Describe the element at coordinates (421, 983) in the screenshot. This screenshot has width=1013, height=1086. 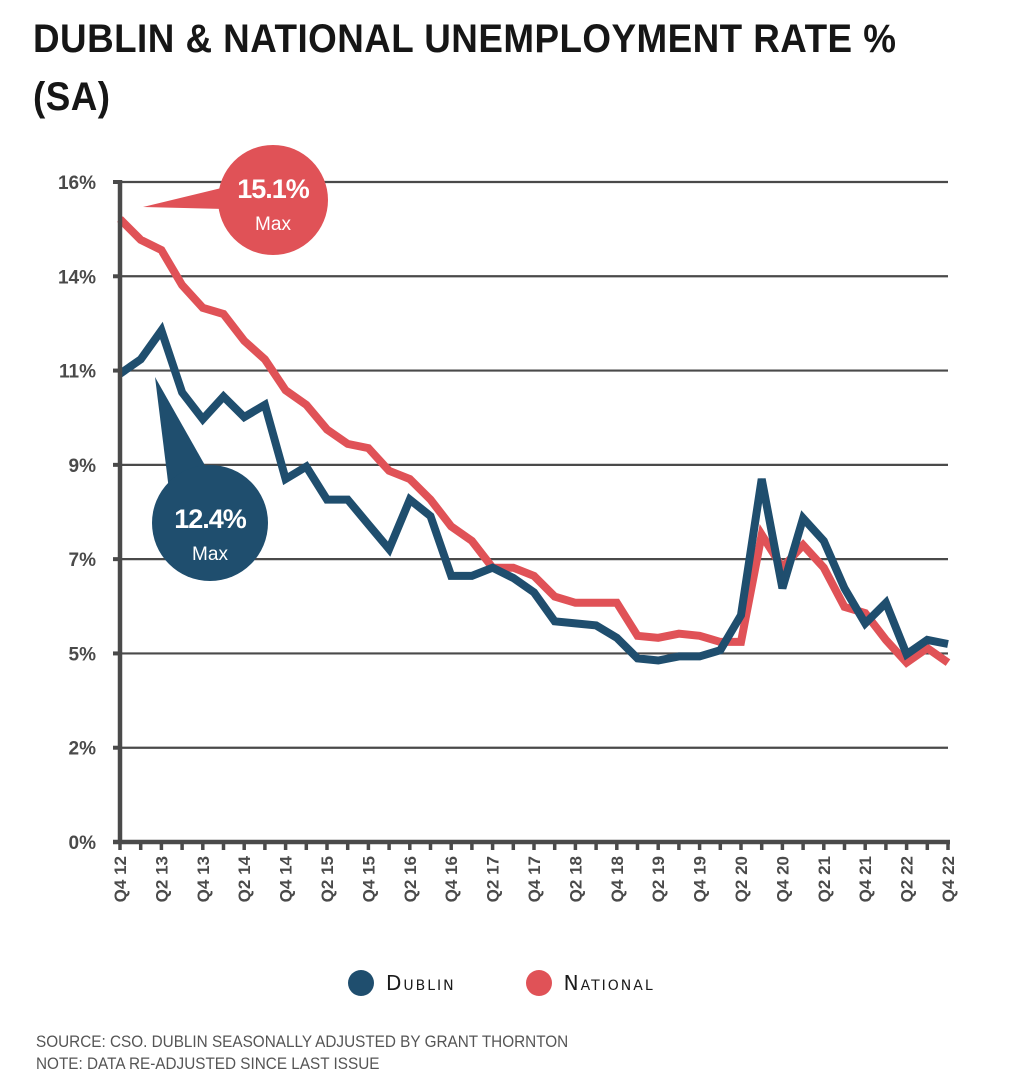
I see `legend-label-dublin: Dublin` at that location.